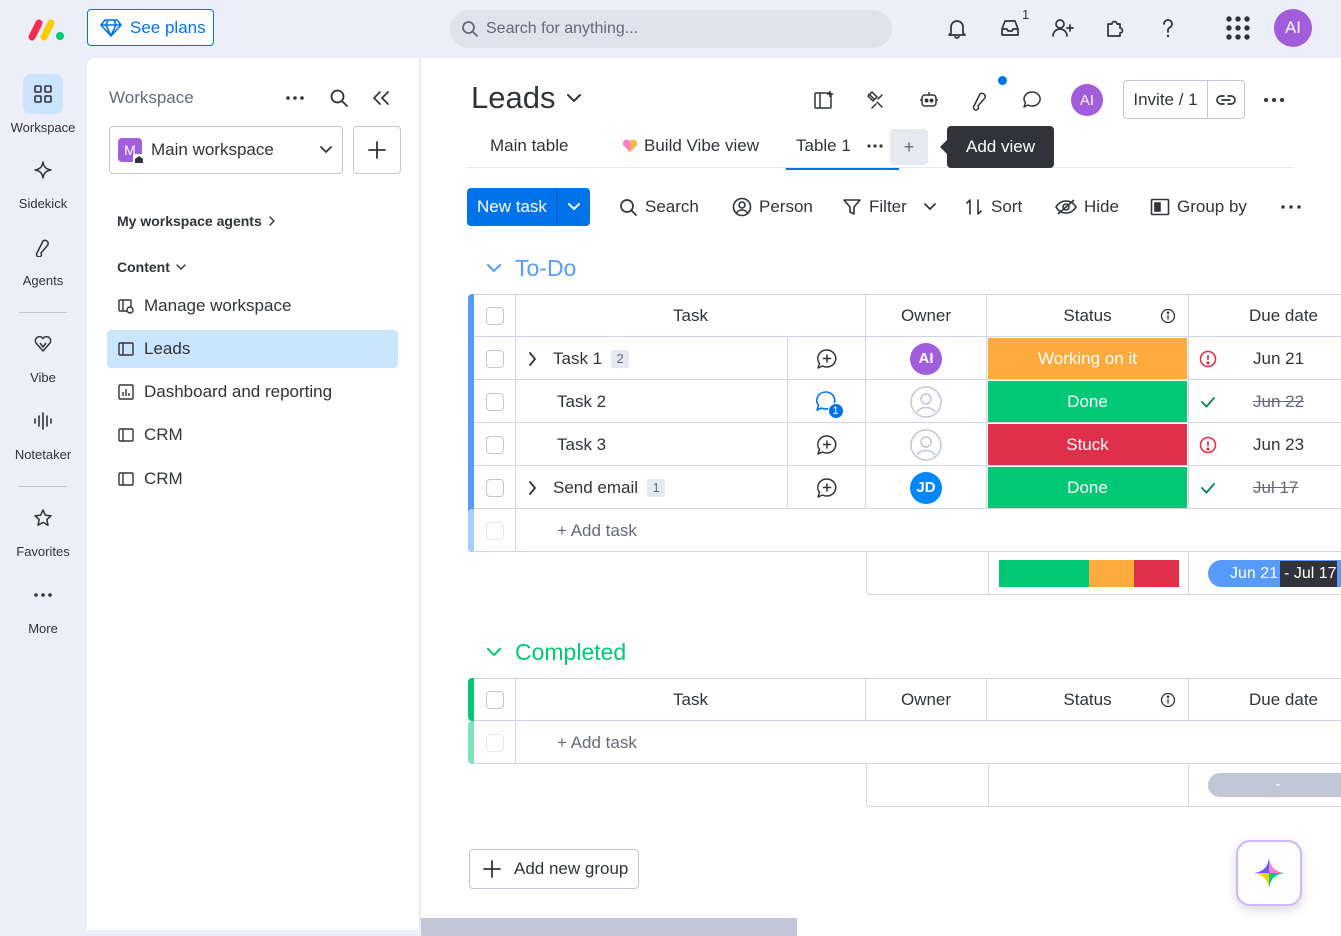 The height and width of the screenshot is (936, 1341). What do you see at coordinates (578, 358) in the screenshot?
I see `task-name: Task 1` at bounding box center [578, 358].